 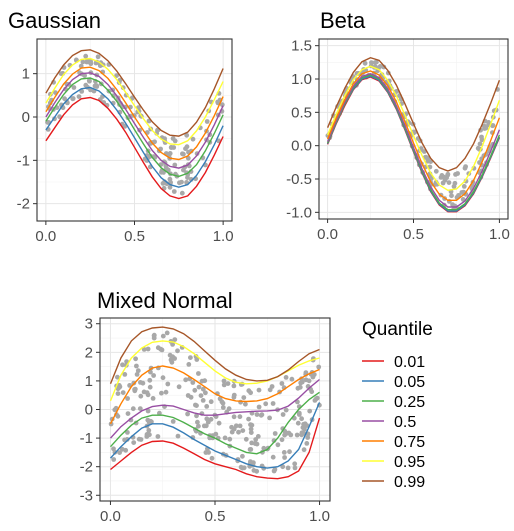 I want to click on quantile-curve-0.01, so click(x=215, y=448).